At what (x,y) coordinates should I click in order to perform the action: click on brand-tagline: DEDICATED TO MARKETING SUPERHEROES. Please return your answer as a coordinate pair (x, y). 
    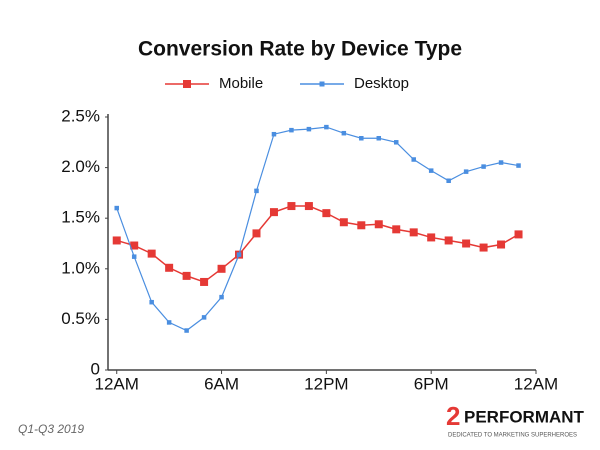
    Looking at the image, I should click on (512, 436).